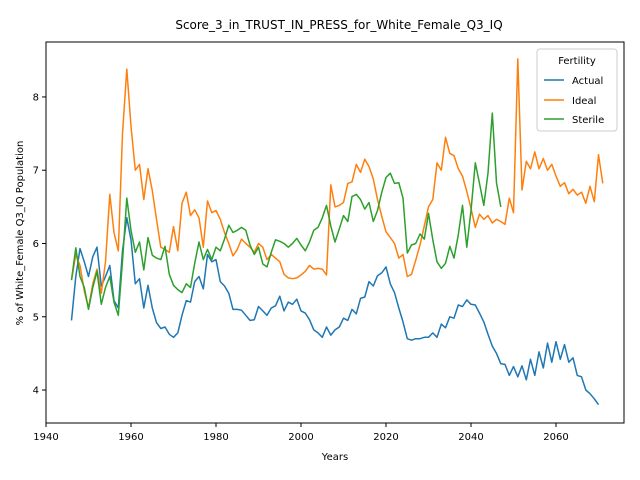 The width and height of the screenshot is (640, 480). Describe the element at coordinates (334, 457) in the screenshot. I see `x-axis-label: Years` at that location.